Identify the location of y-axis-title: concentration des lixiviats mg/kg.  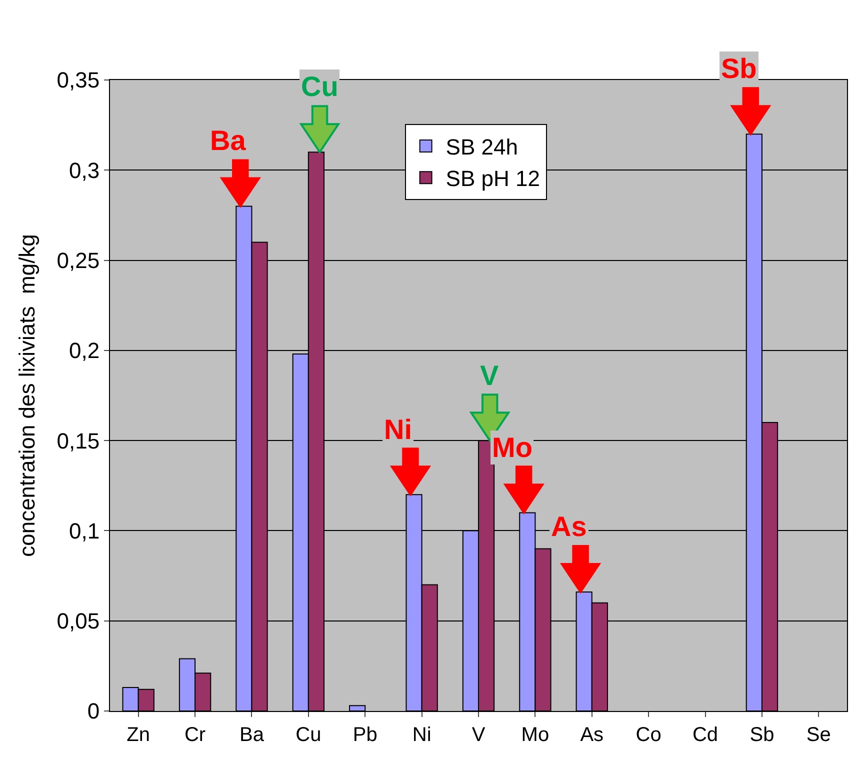
(27, 395).